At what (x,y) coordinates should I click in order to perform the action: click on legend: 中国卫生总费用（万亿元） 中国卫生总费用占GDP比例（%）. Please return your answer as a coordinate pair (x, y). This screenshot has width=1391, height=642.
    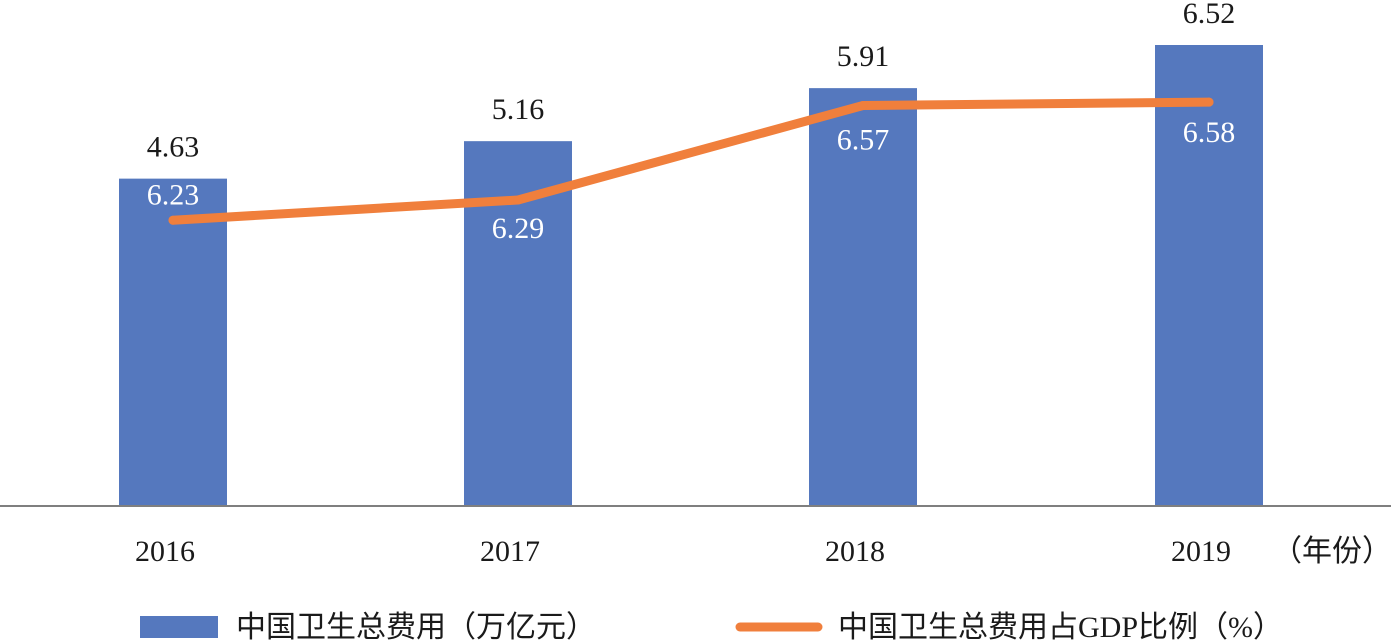
    Looking at the image, I should click on (711, 626).